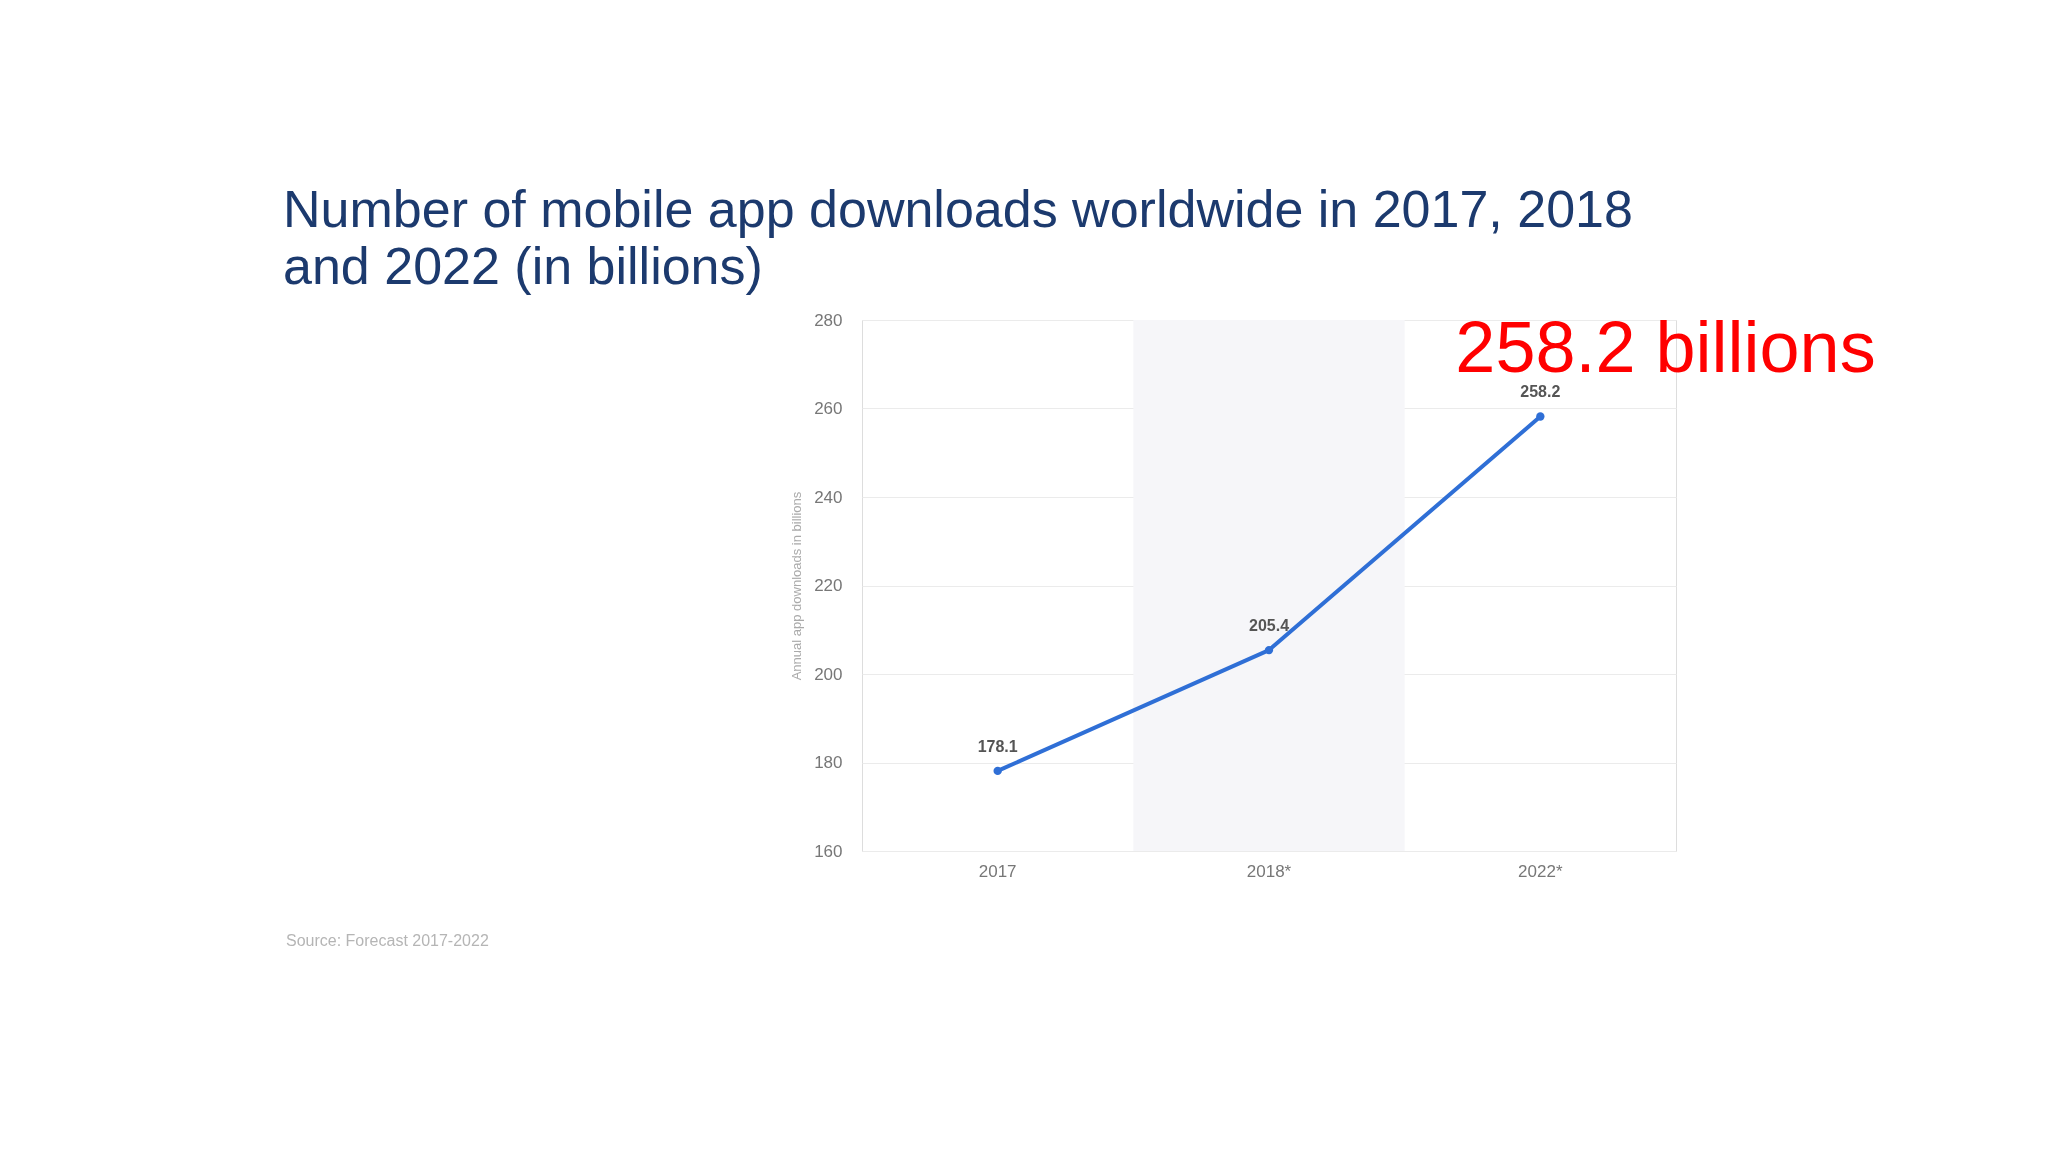 The height and width of the screenshot is (1152, 2048). Describe the element at coordinates (828, 762) in the screenshot. I see `y-tick-label: 180` at that location.